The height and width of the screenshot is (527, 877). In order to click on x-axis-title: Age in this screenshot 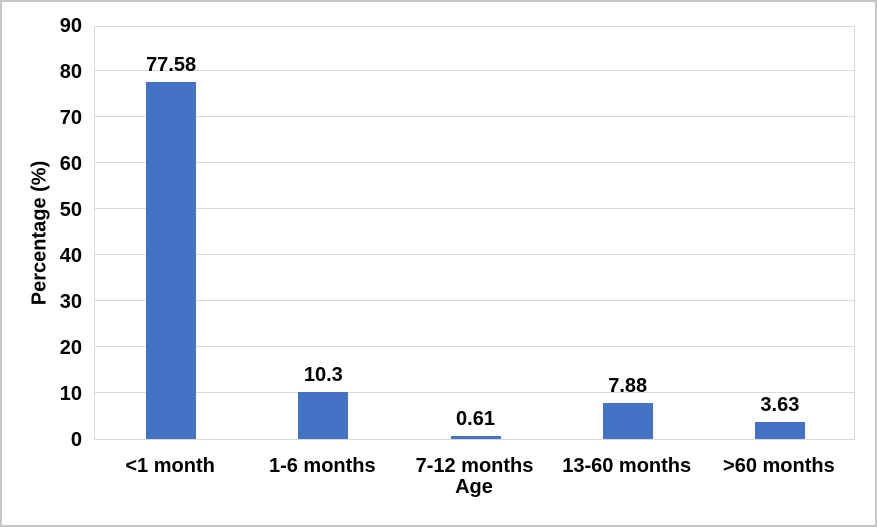, I will do `click(474, 487)`.